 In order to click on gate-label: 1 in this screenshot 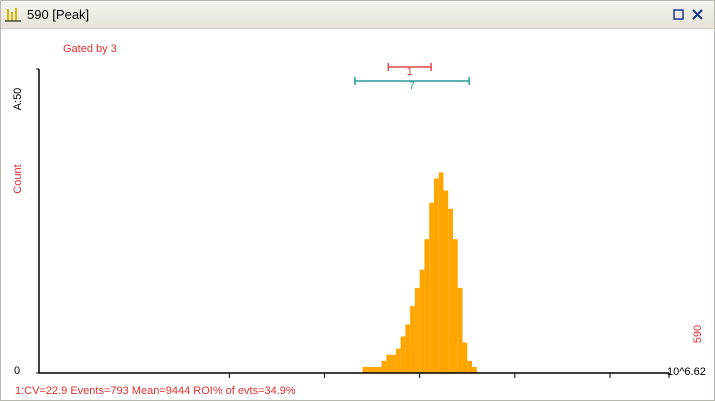, I will do `click(410, 72)`.